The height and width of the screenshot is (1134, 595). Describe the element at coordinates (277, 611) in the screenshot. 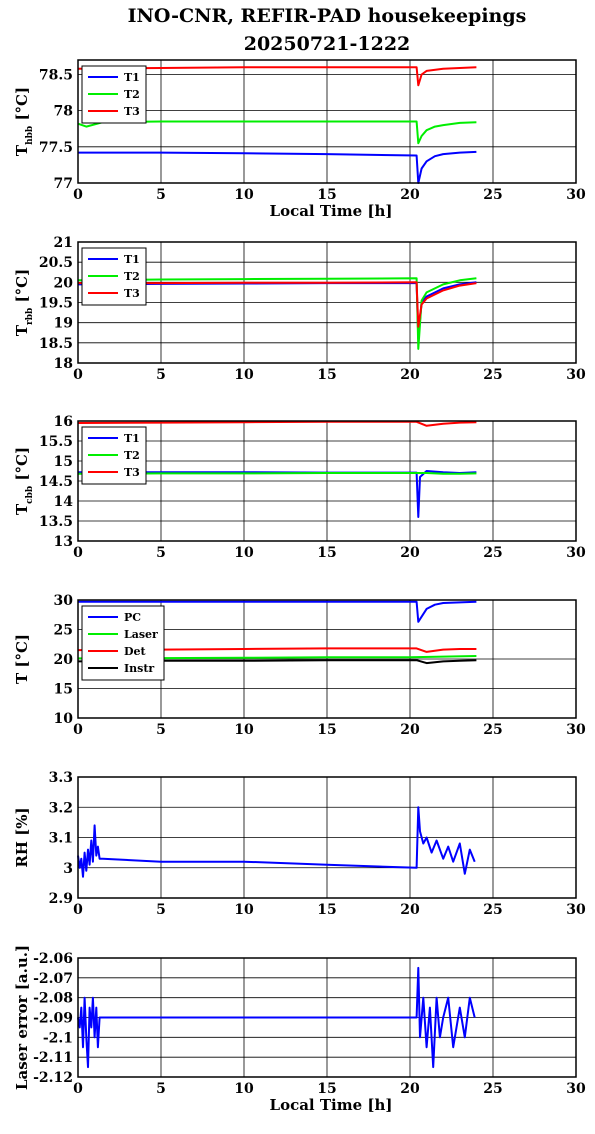

I see `series-line-pc` at that location.